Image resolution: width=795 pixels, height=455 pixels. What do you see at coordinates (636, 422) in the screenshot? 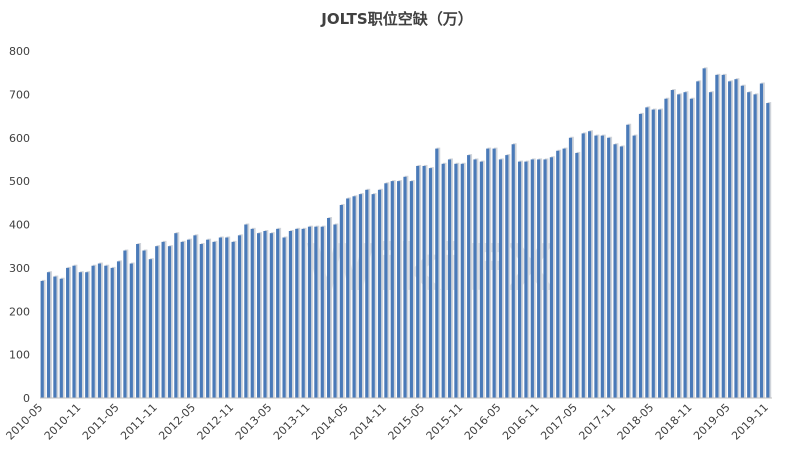
I see `x-tick-label: 2018-05` at bounding box center [636, 422].